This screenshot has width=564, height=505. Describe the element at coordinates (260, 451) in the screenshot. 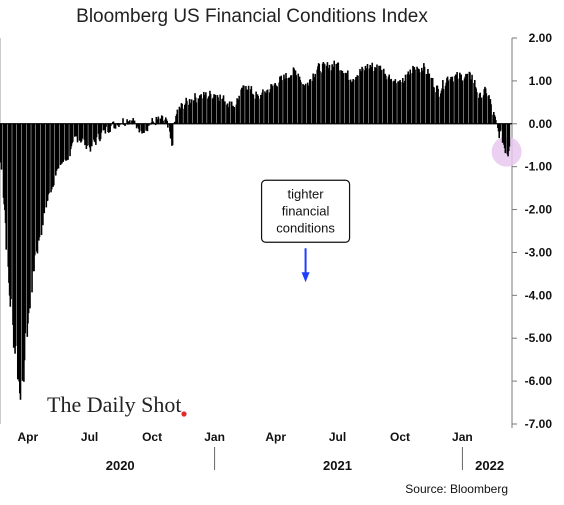

I see `x-axis: Apr Jul Oct Jan Apr Jul Oct Jan 2020 2021 2022` at that location.